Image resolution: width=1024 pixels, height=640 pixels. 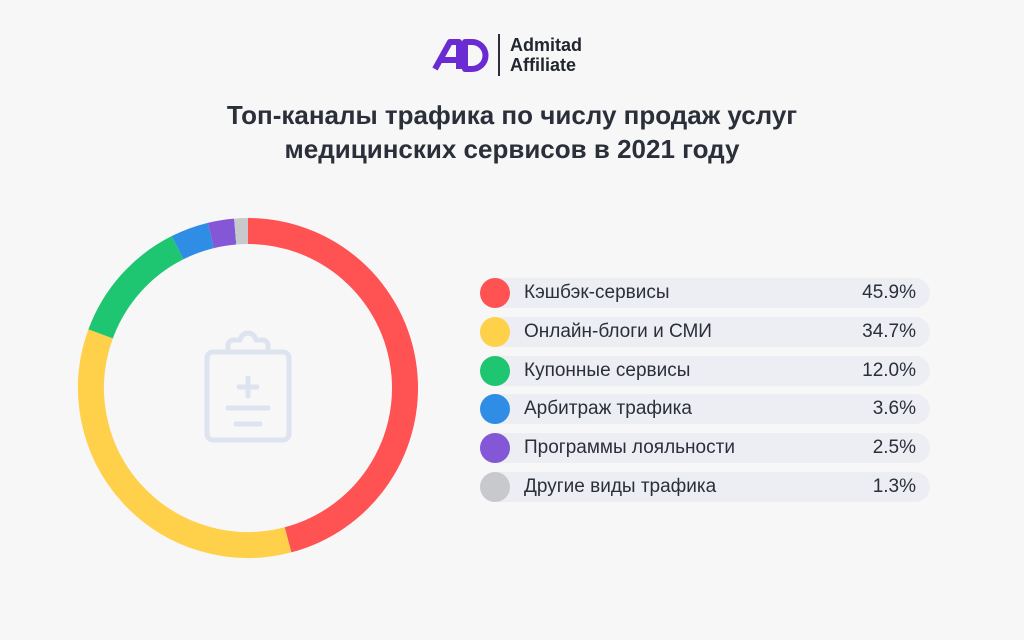 What do you see at coordinates (620, 486) in the screenshot?
I see `legend-label: Другие виды трафика` at bounding box center [620, 486].